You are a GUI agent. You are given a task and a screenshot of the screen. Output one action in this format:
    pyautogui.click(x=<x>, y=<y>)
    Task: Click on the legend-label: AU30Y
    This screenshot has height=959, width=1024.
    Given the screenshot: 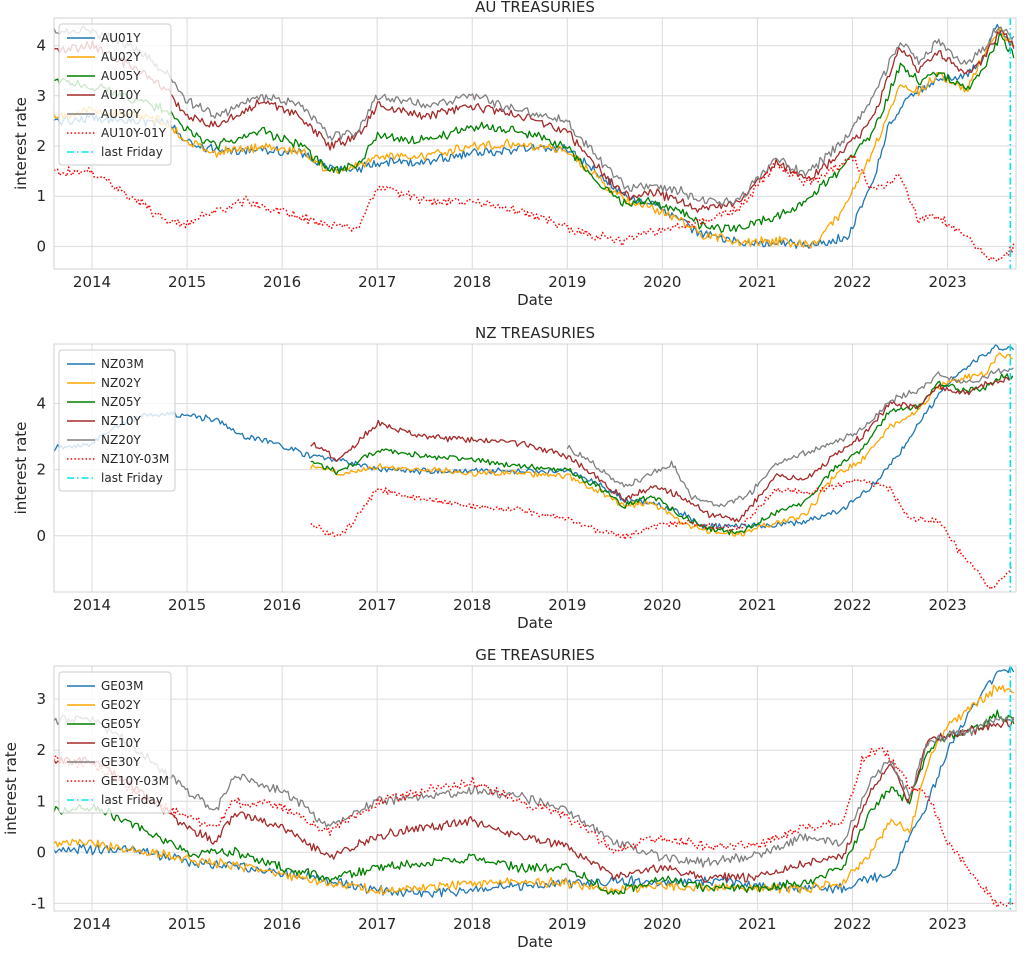 What is the action you would take?
    pyautogui.click(x=121, y=114)
    